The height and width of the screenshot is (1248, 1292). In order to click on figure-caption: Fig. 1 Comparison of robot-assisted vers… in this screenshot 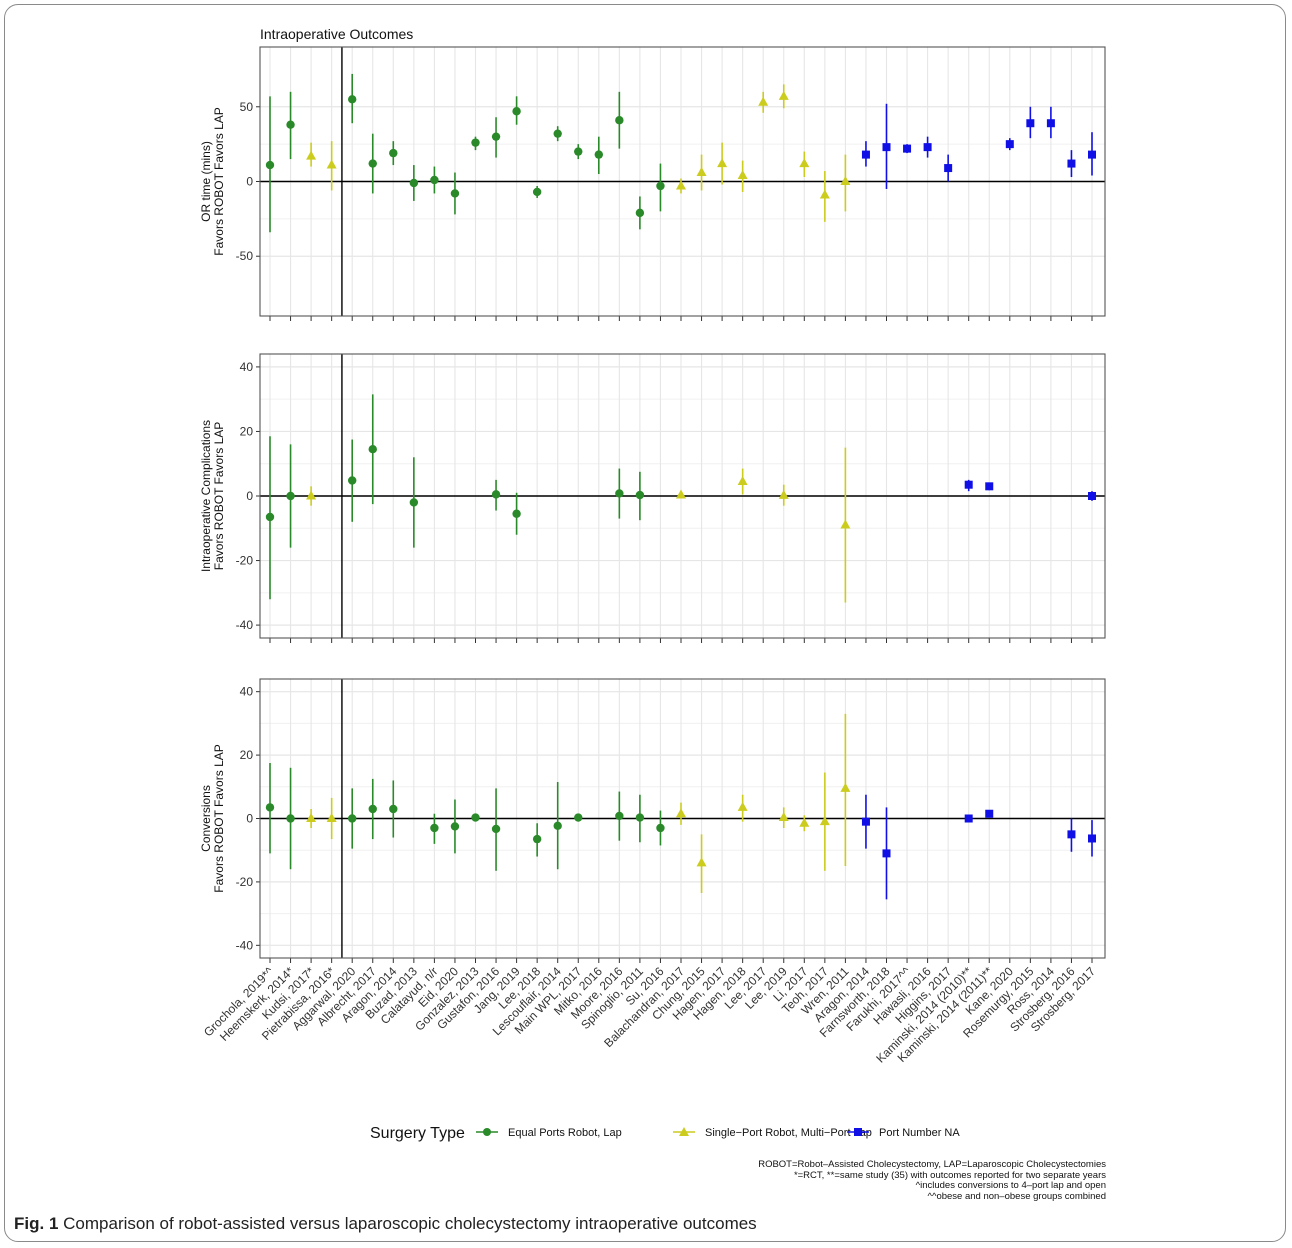, I will do `click(385, 1224)`.